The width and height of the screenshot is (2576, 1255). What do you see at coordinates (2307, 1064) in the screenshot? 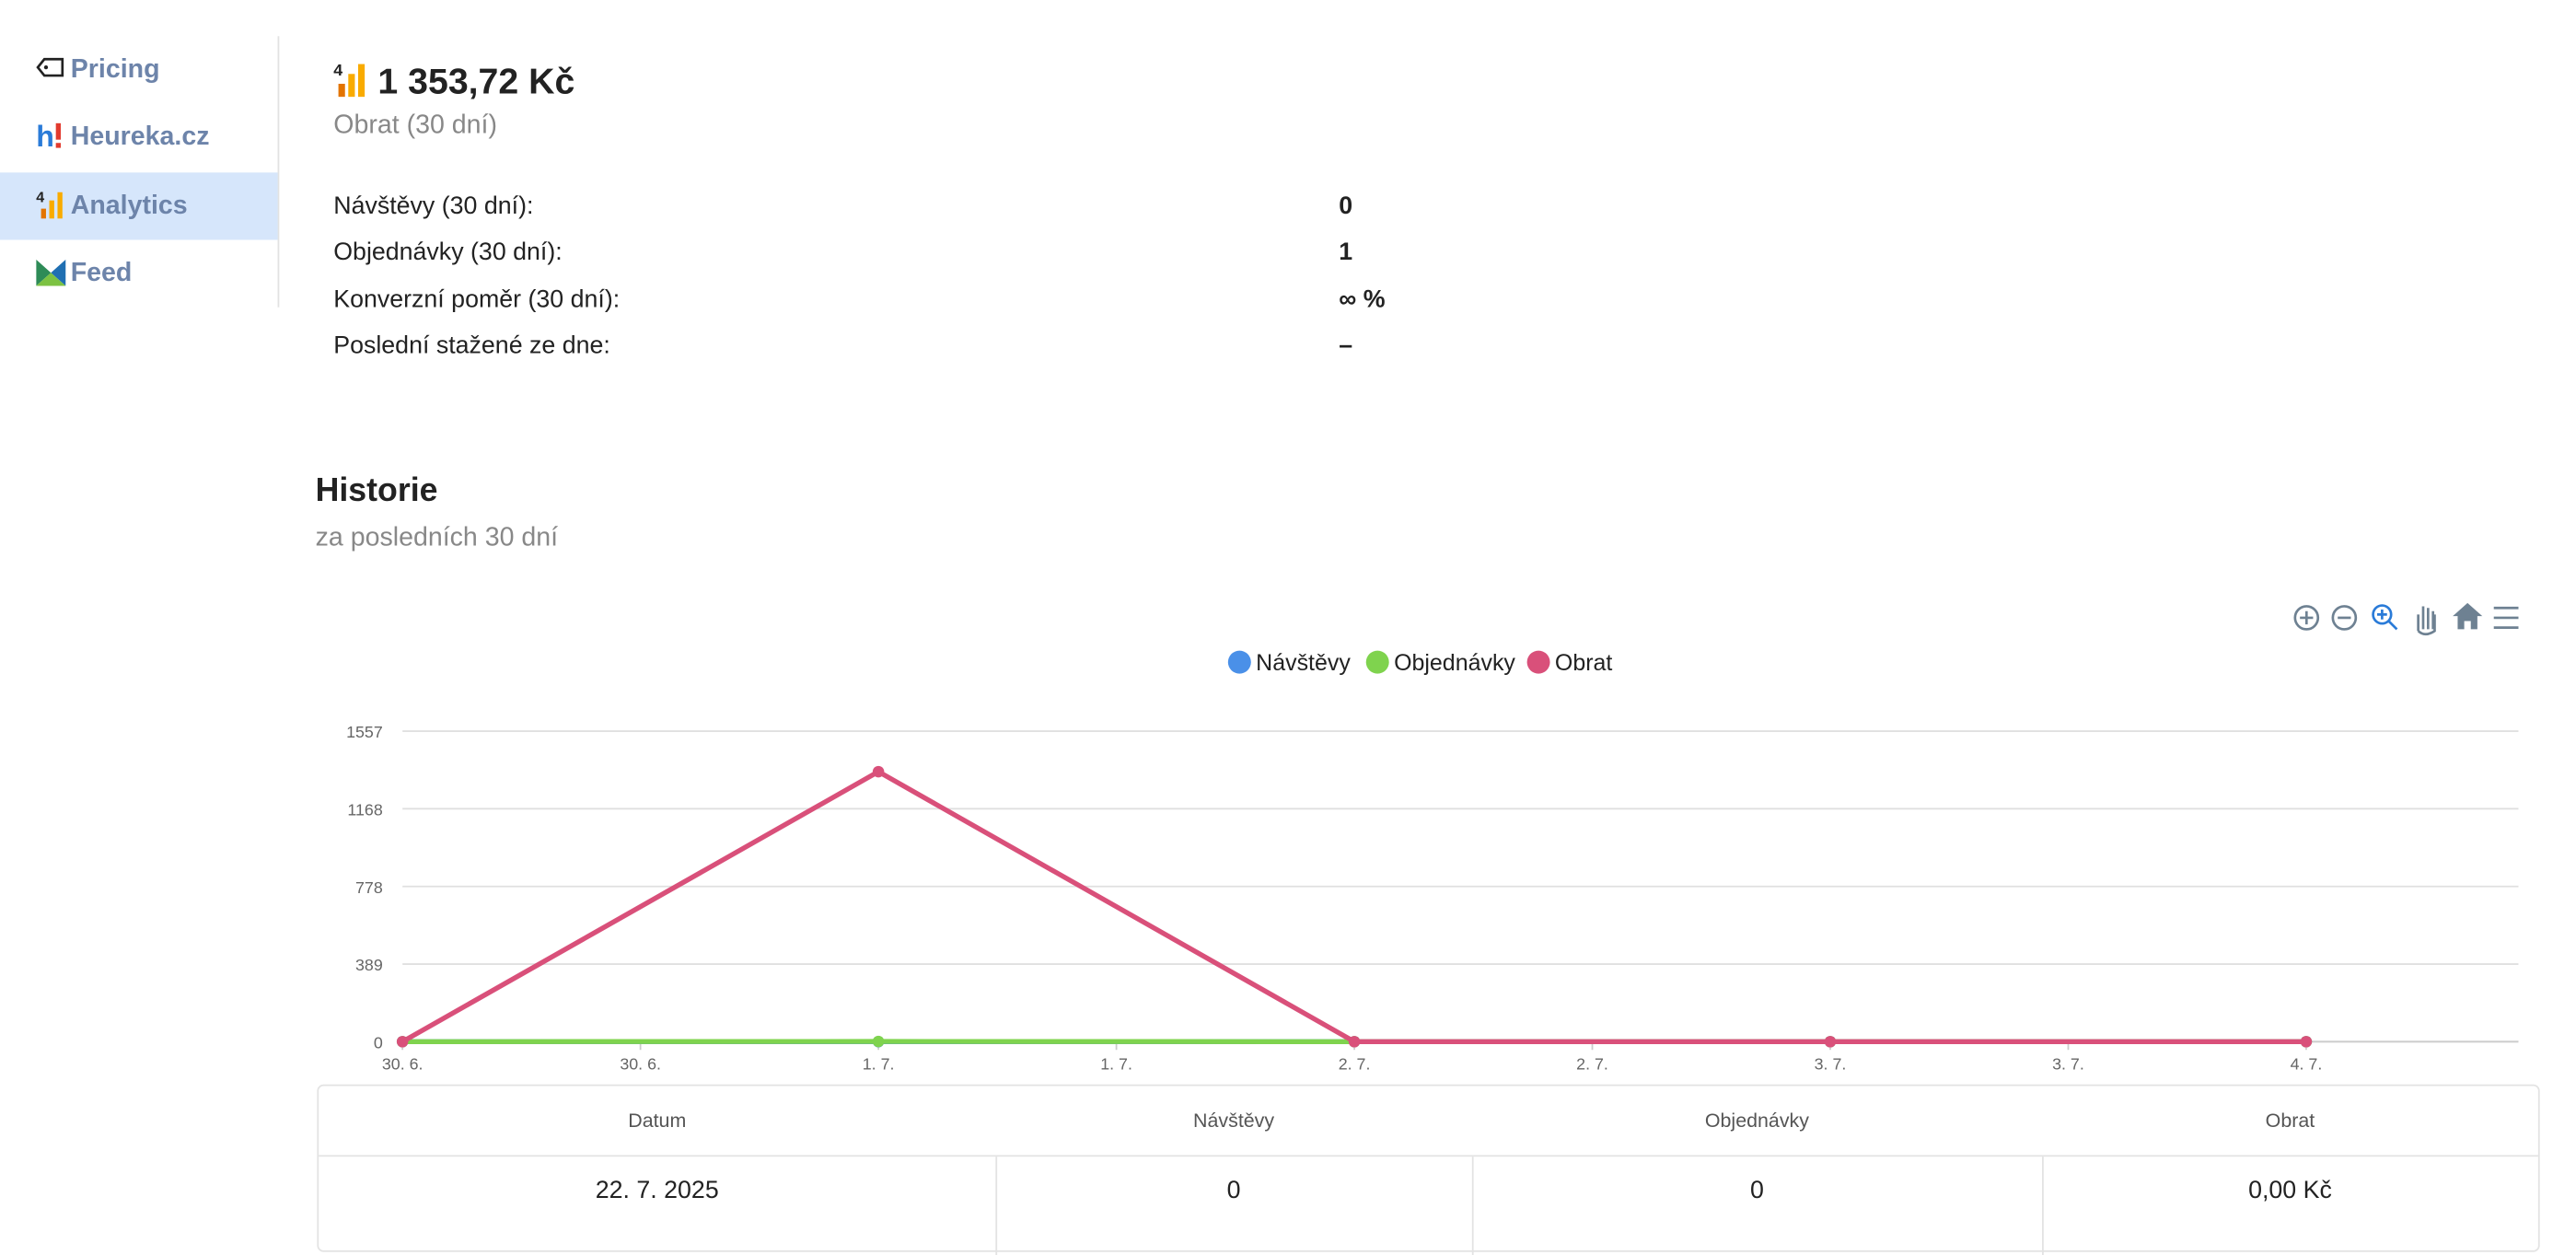
I see `x-tick-label: 4. 7.` at bounding box center [2307, 1064].